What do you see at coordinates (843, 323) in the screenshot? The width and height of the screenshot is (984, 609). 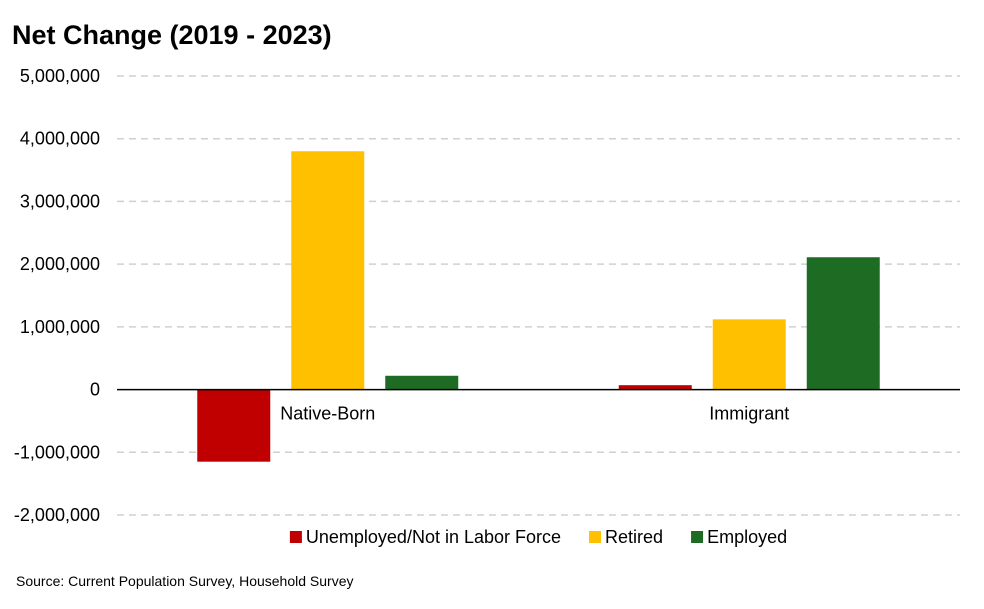 I see `bar-employed-immigrant` at bounding box center [843, 323].